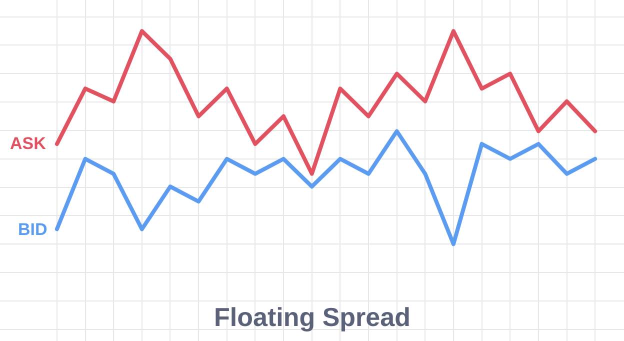 This screenshot has height=341, width=624. What do you see at coordinates (28, 143) in the screenshot?
I see `series-label: ASK` at bounding box center [28, 143].